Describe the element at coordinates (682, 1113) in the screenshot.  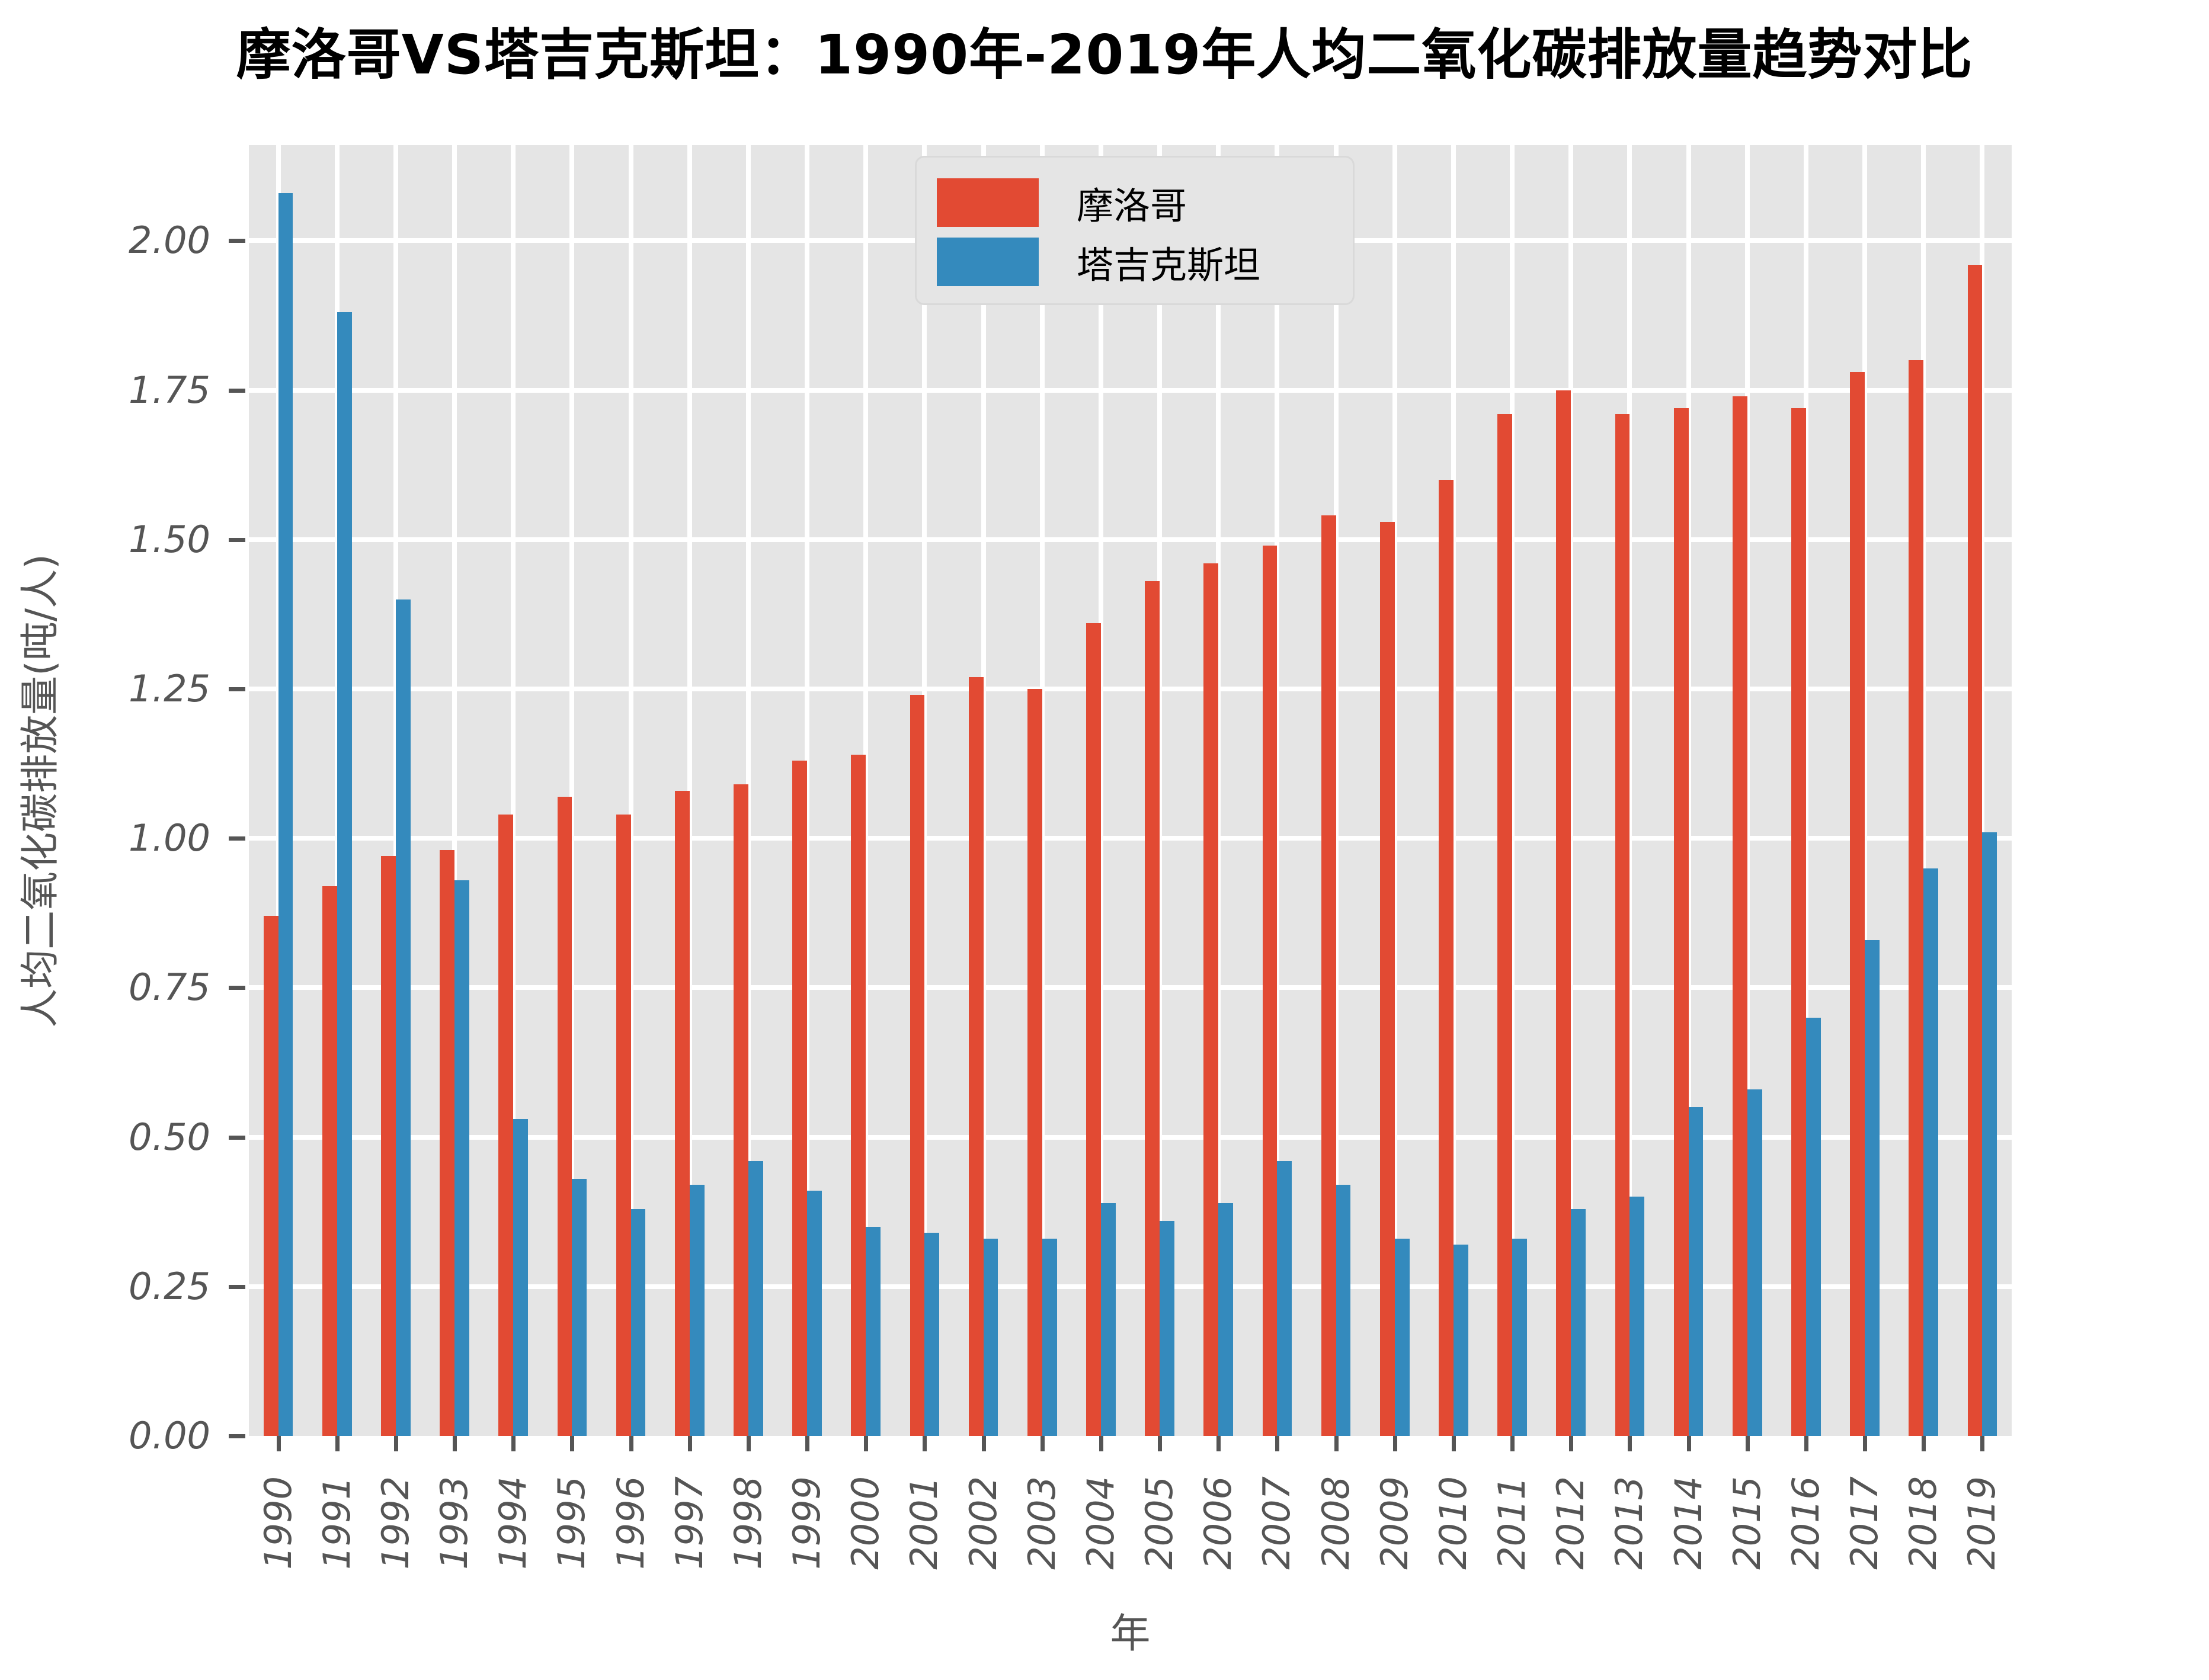
I see `bar-morocco-1997` at that location.